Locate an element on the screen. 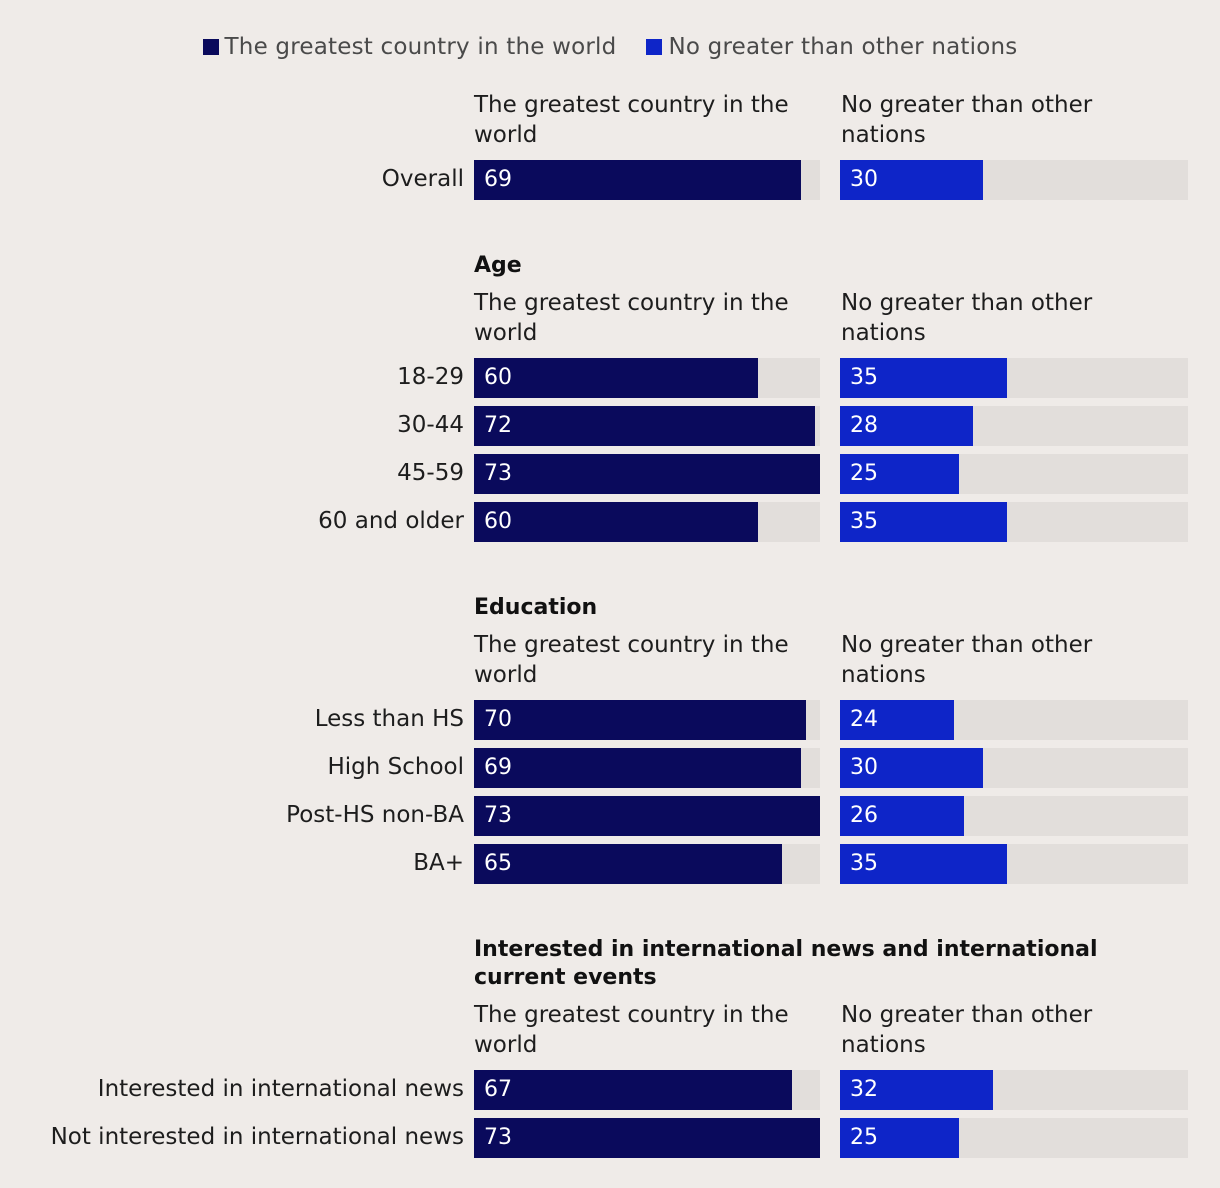  bar-track: 72 is located at coordinates (647, 426).